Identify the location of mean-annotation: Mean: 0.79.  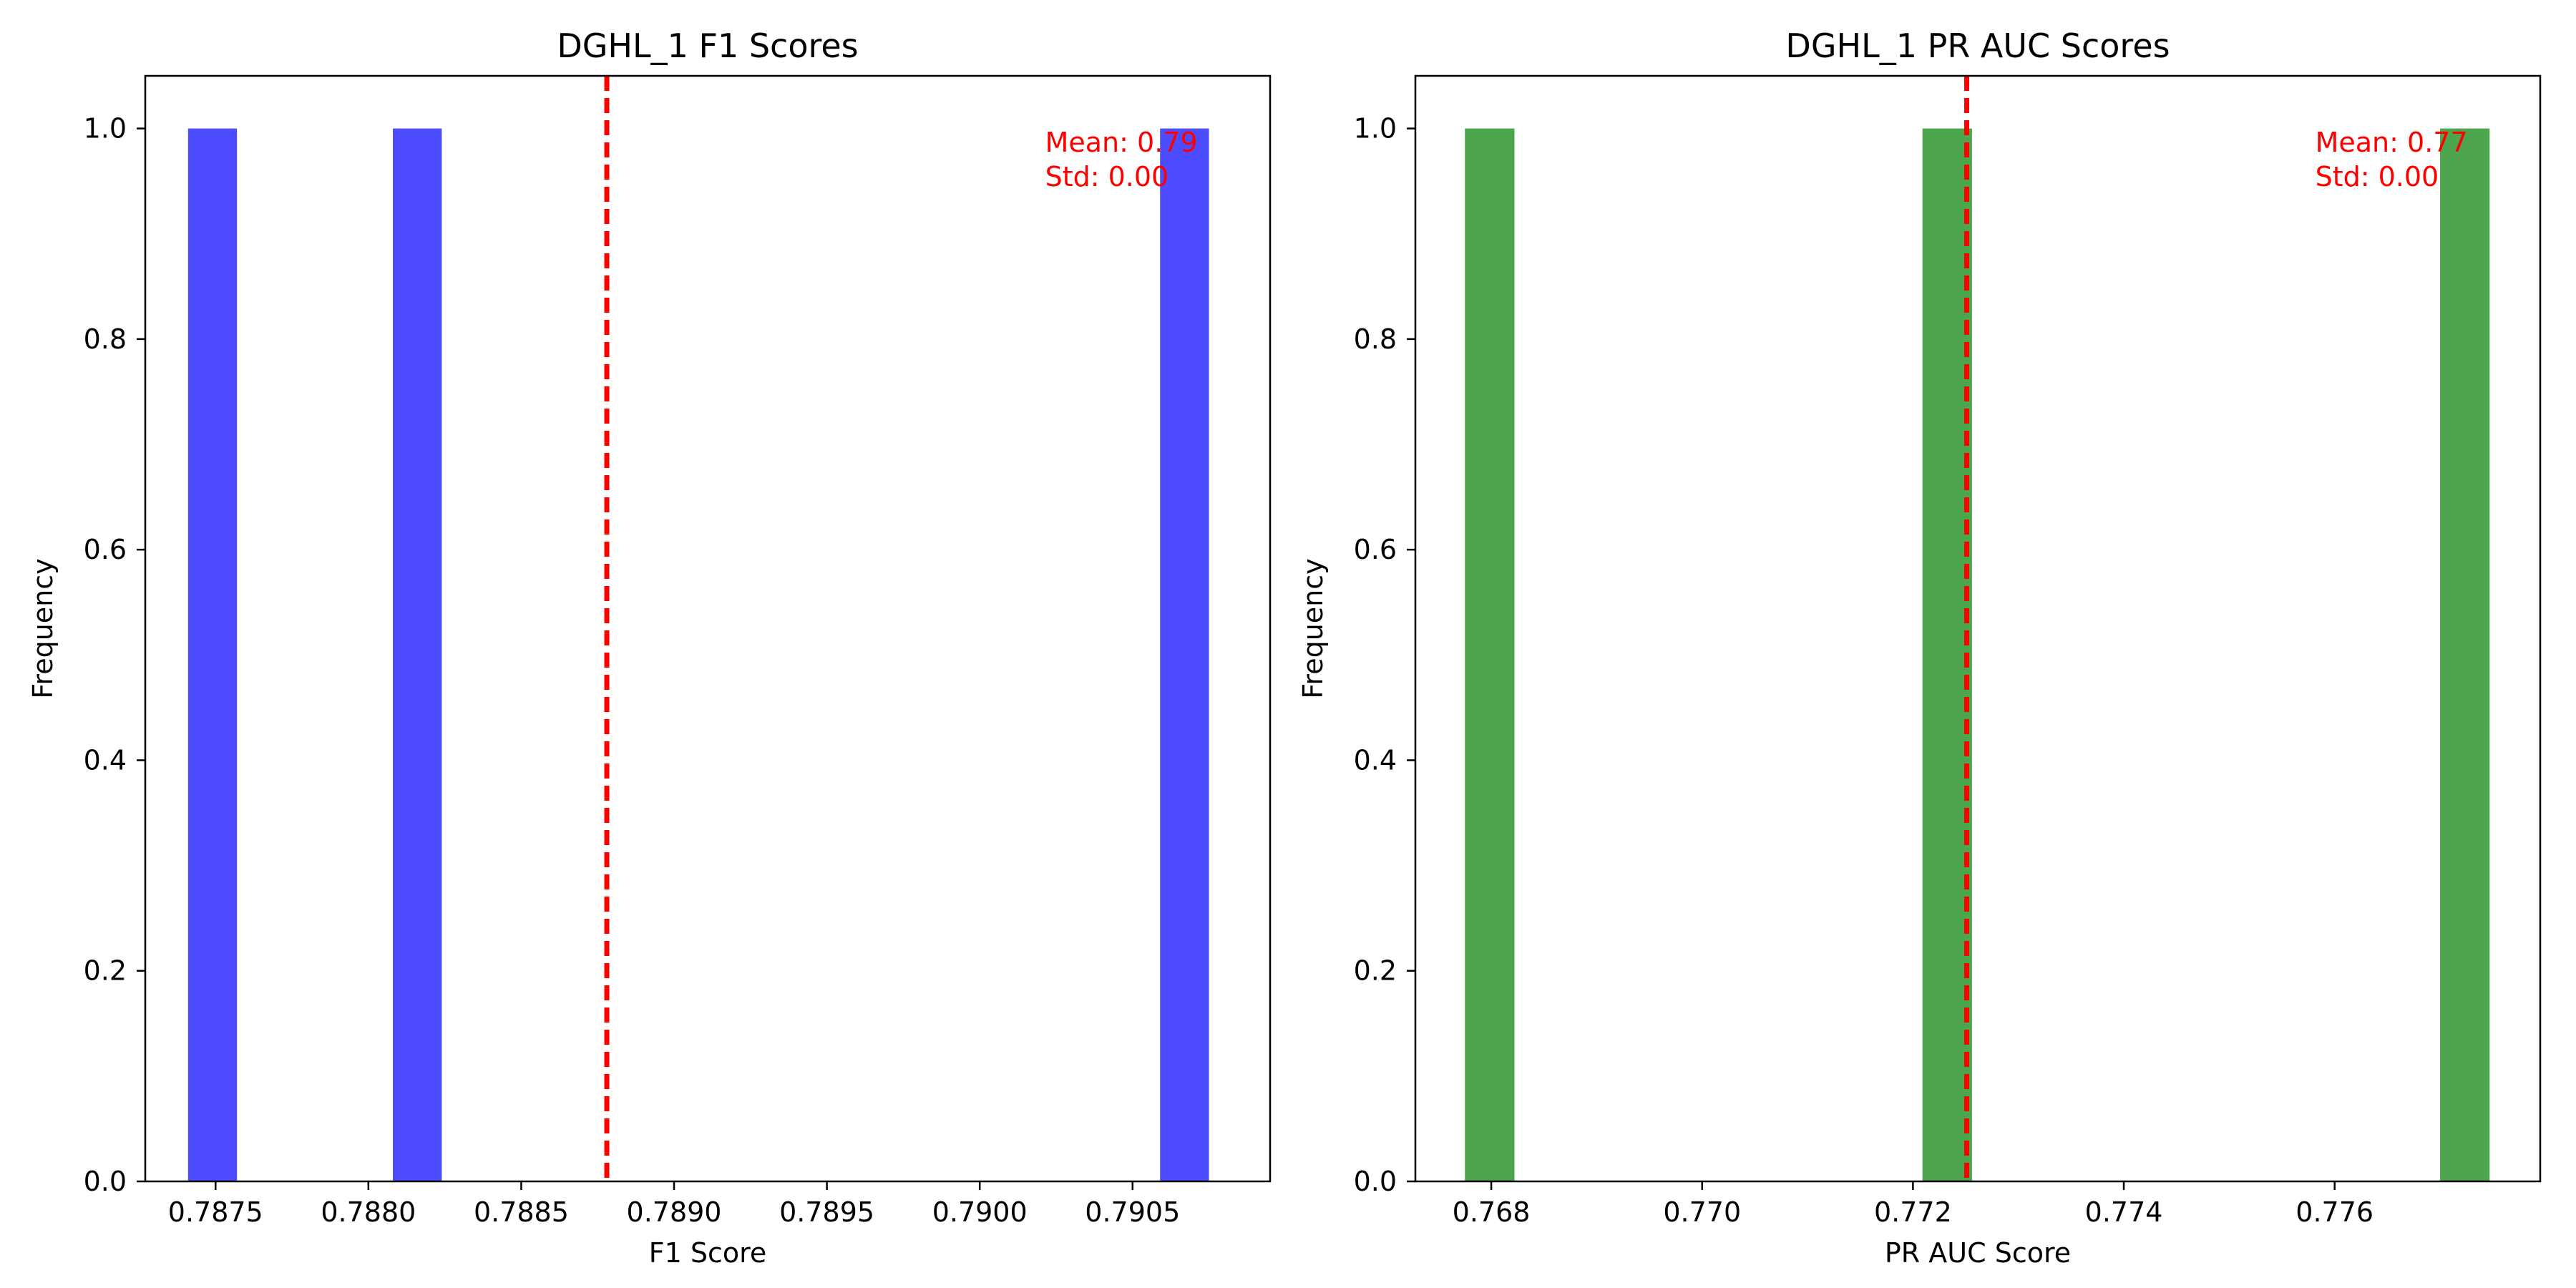
(1121, 142).